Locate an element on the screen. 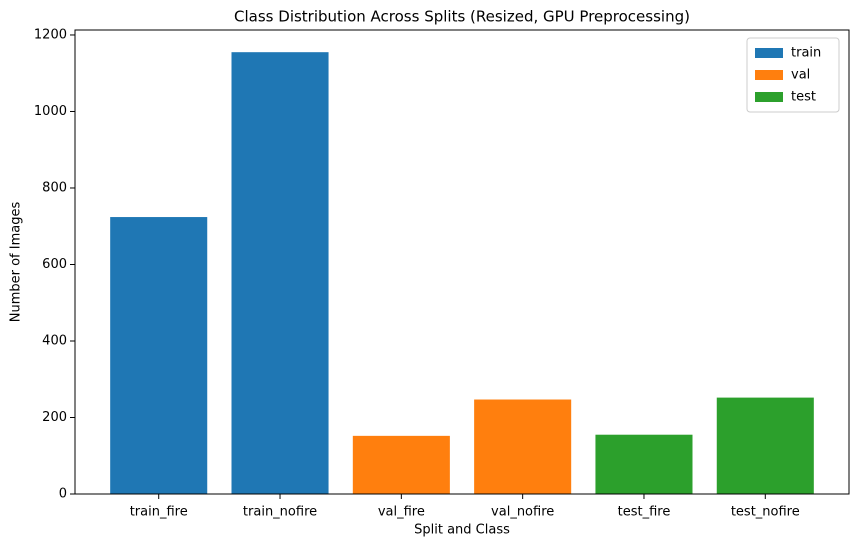 This screenshot has height=547, width=859. y-axis-label: Number of Images is located at coordinates (16, 262).